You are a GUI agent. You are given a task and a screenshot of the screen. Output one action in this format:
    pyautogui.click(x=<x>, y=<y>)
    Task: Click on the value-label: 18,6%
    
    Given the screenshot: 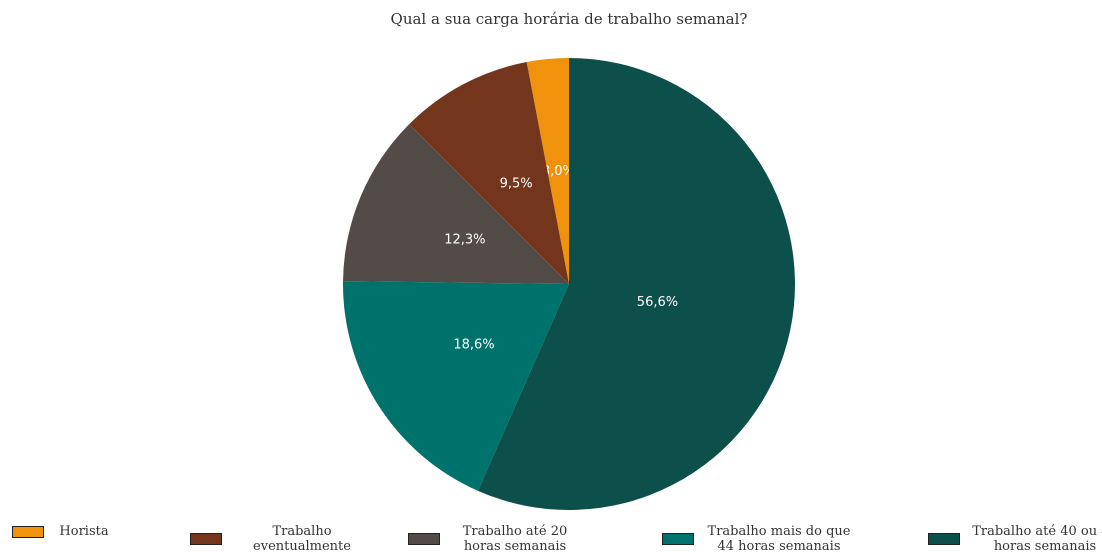 What is the action you would take?
    pyautogui.click(x=473, y=345)
    